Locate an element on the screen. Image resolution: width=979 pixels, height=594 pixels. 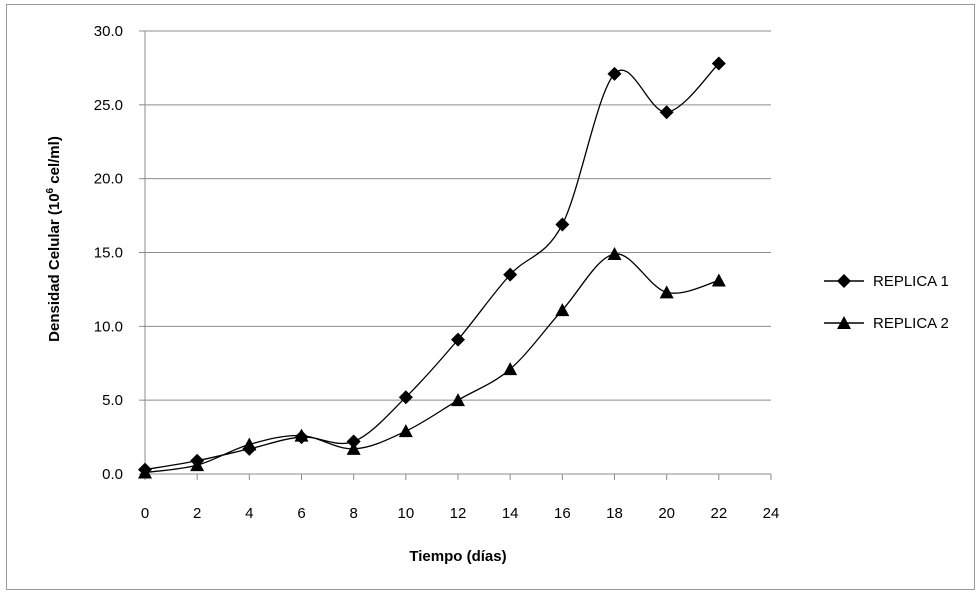
x-tick-labels: 0 2 4 6 8 10 12 14 16 18 20 22 24 is located at coordinates (460, 513).